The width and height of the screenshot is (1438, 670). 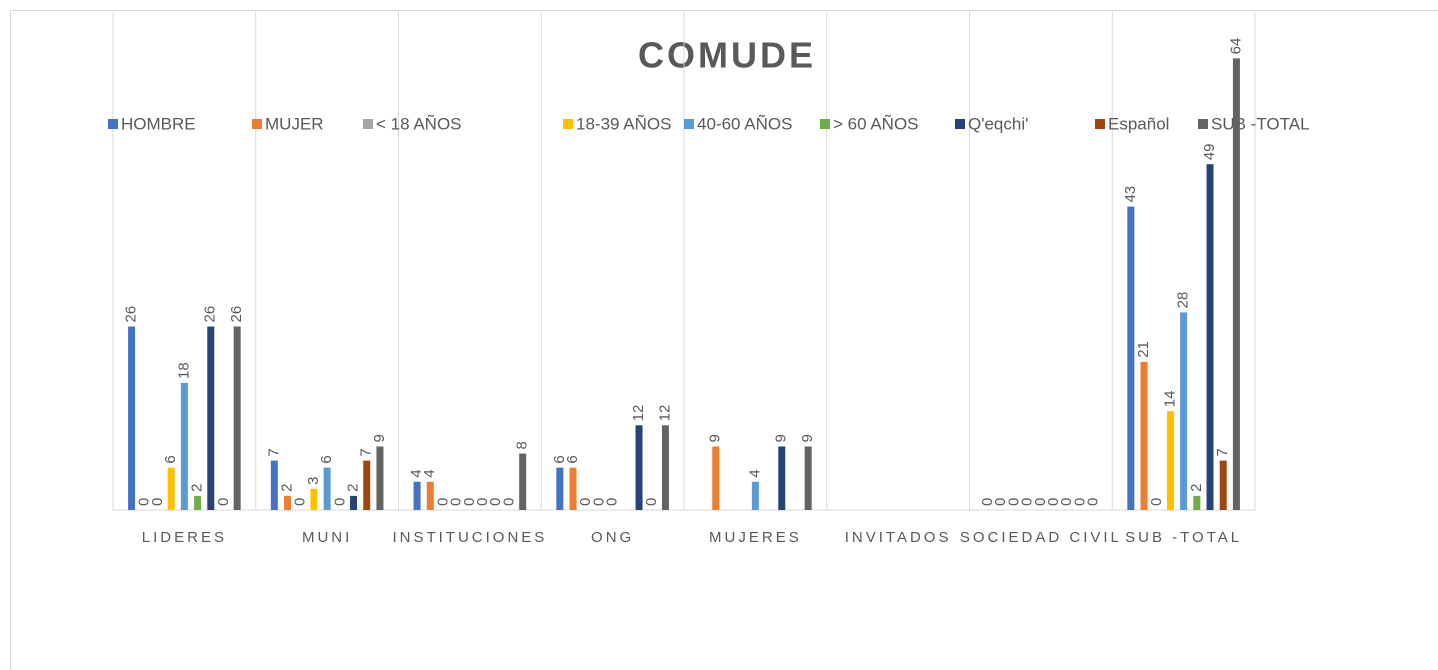 What do you see at coordinates (1235, 46) in the screenshot?
I see `data-label: 64` at bounding box center [1235, 46].